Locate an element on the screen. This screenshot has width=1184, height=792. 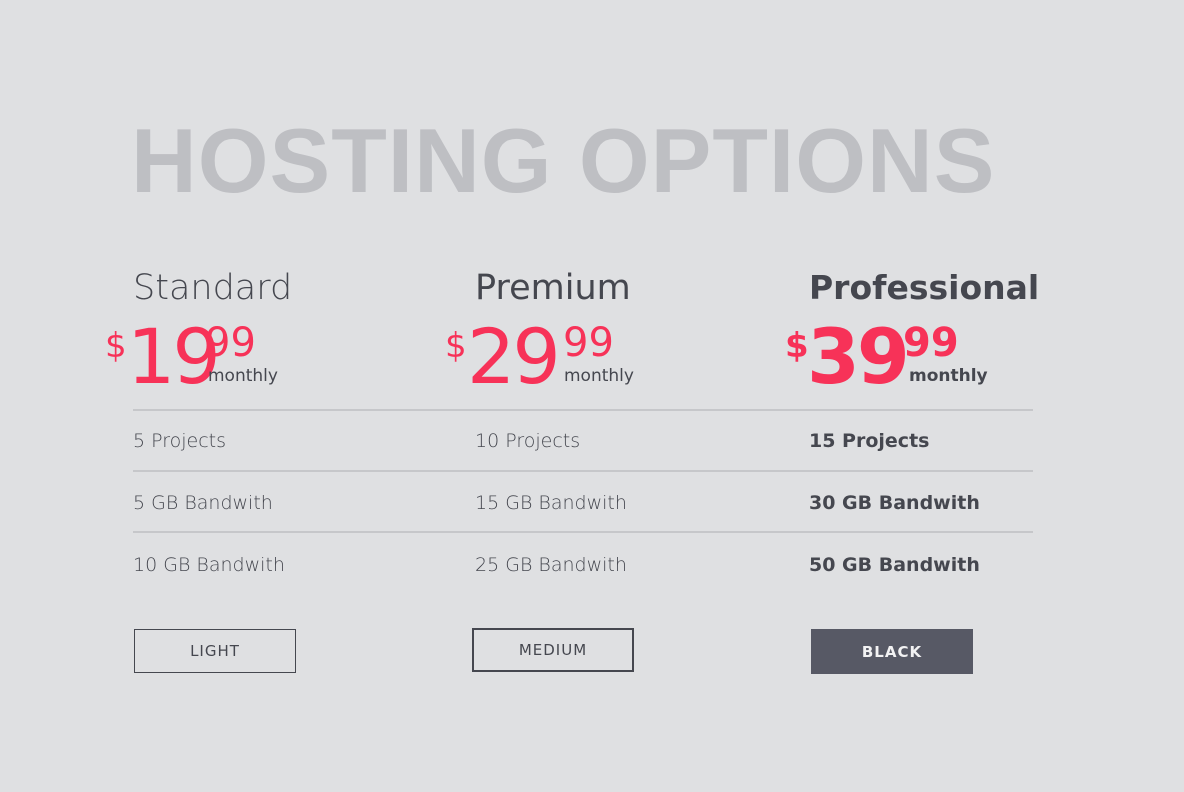
medium-button: MEDIUM is located at coordinates (553, 650).